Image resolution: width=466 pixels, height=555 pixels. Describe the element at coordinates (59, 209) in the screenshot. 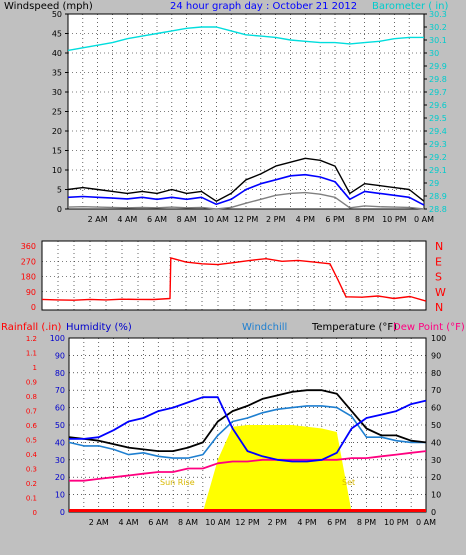

I see `wind-tick-label: 0` at that location.